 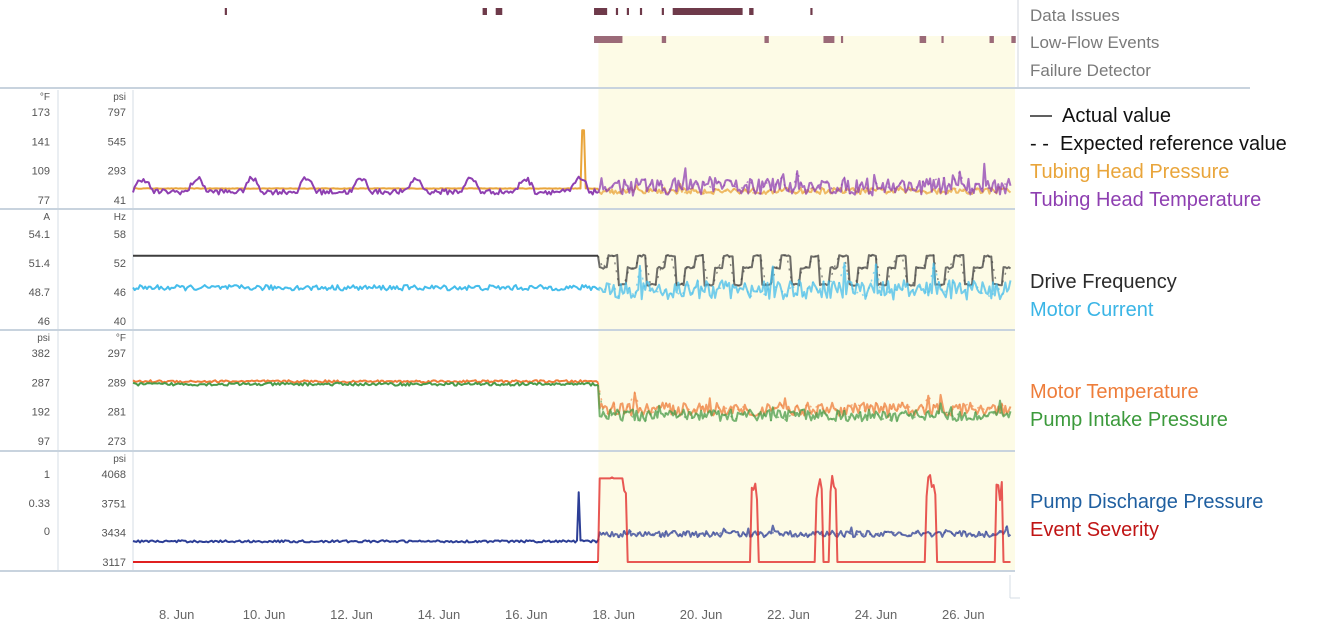 What do you see at coordinates (1129, 172) in the screenshot?
I see `legend-item: Tubing Head Pressure` at bounding box center [1129, 172].